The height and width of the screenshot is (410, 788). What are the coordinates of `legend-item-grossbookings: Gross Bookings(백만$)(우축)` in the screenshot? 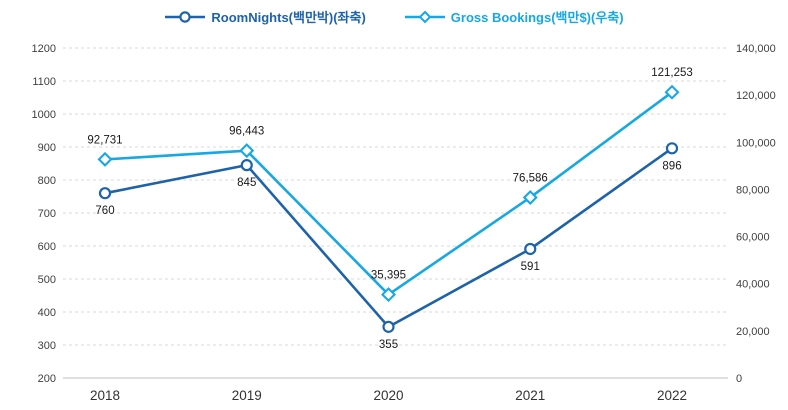 It's located at (514, 16).